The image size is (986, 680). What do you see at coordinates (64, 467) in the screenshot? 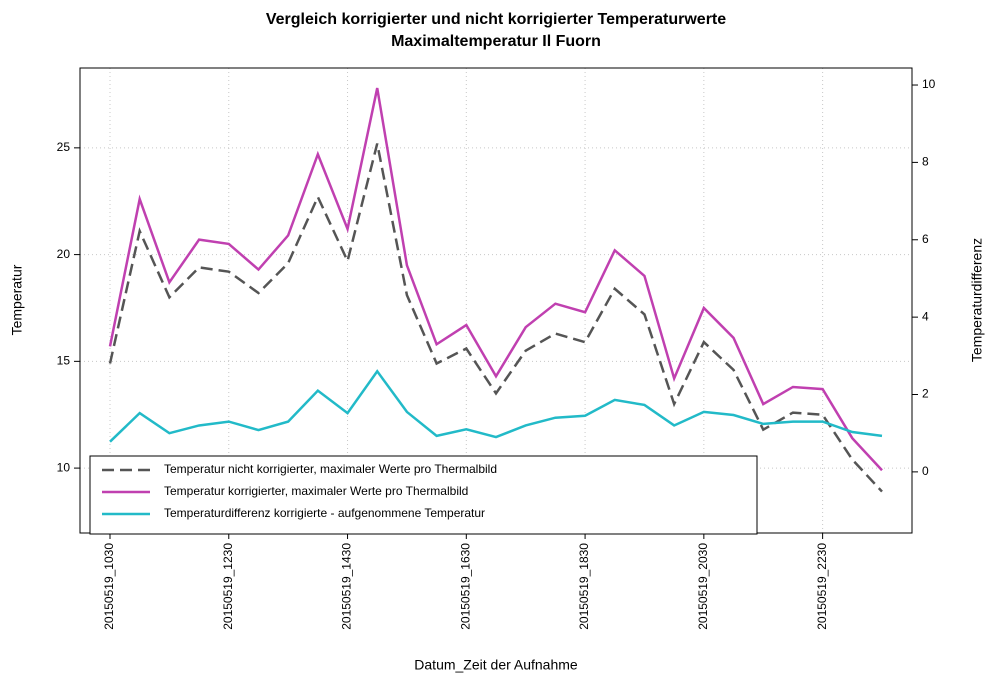
I see `y-tick-label: 10` at bounding box center [64, 467].